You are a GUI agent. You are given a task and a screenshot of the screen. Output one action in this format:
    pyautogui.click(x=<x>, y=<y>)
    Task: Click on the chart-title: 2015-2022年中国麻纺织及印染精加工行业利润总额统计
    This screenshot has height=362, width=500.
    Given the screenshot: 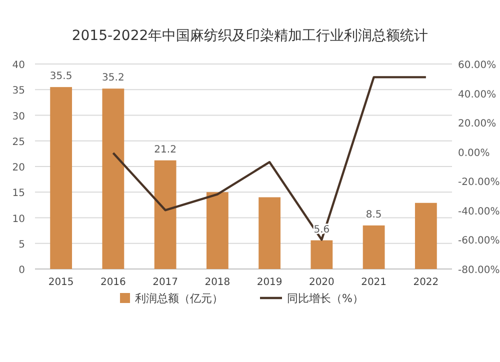 What is the action you would take?
    pyautogui.click(x=250, y=36)
    